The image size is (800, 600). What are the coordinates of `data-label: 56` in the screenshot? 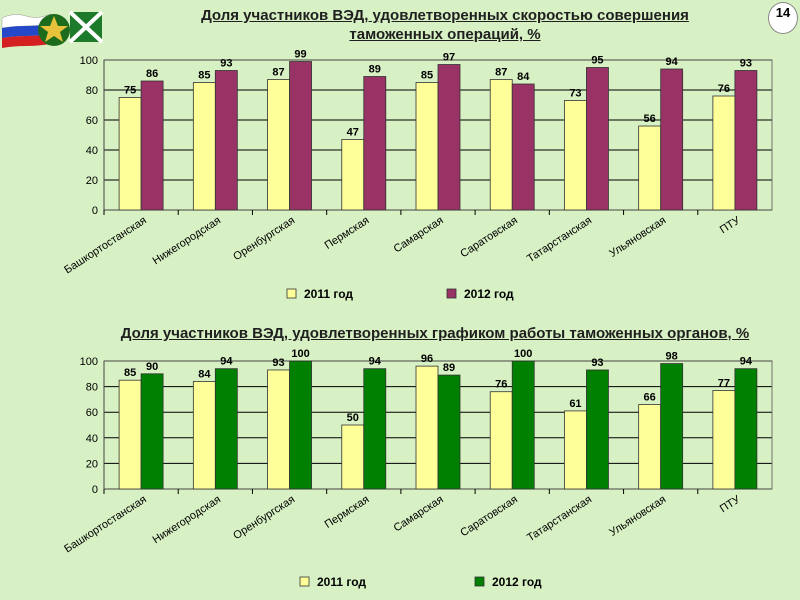 It's located at (650, 119).